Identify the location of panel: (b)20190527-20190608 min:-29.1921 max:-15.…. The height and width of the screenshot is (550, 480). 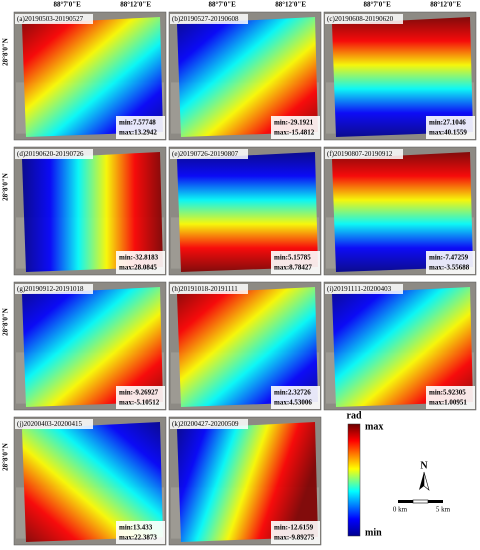
(245, 76).